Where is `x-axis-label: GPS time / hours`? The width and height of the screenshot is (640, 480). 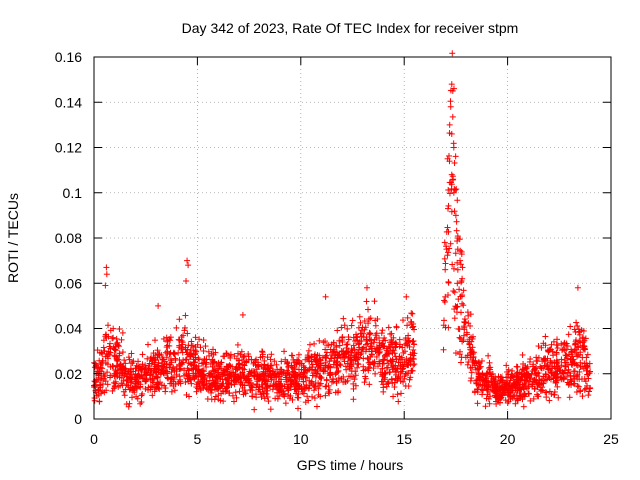
x-axis-label: GPS time / hours is located at coordinates (350, 465).